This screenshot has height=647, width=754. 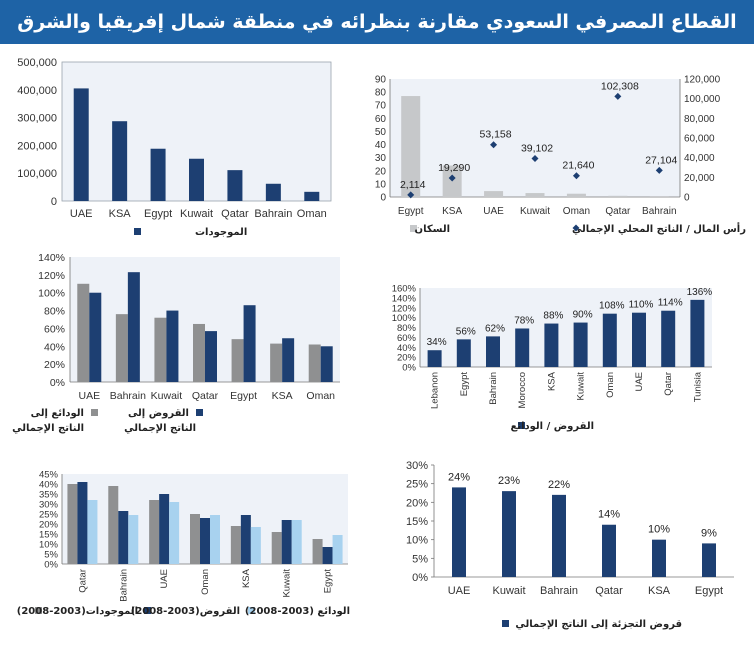 What do you see at coordinates (381, 145) in the screenshot?
I see `y-left-tick-label: 40` at bounding box center [381, 145].